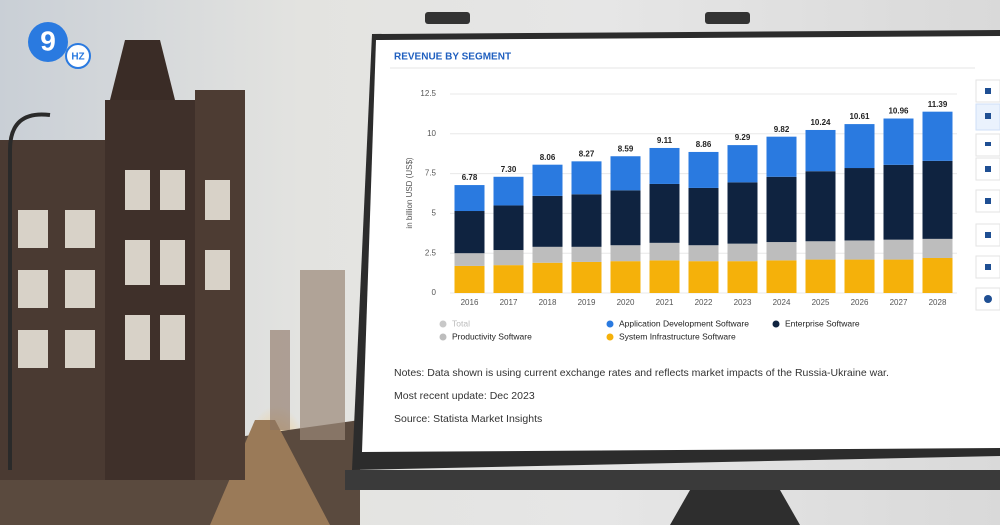  Describe the element at coordinates (822, 323) in the screenshot. I see `legend-label: Enterprise Software` at that location.